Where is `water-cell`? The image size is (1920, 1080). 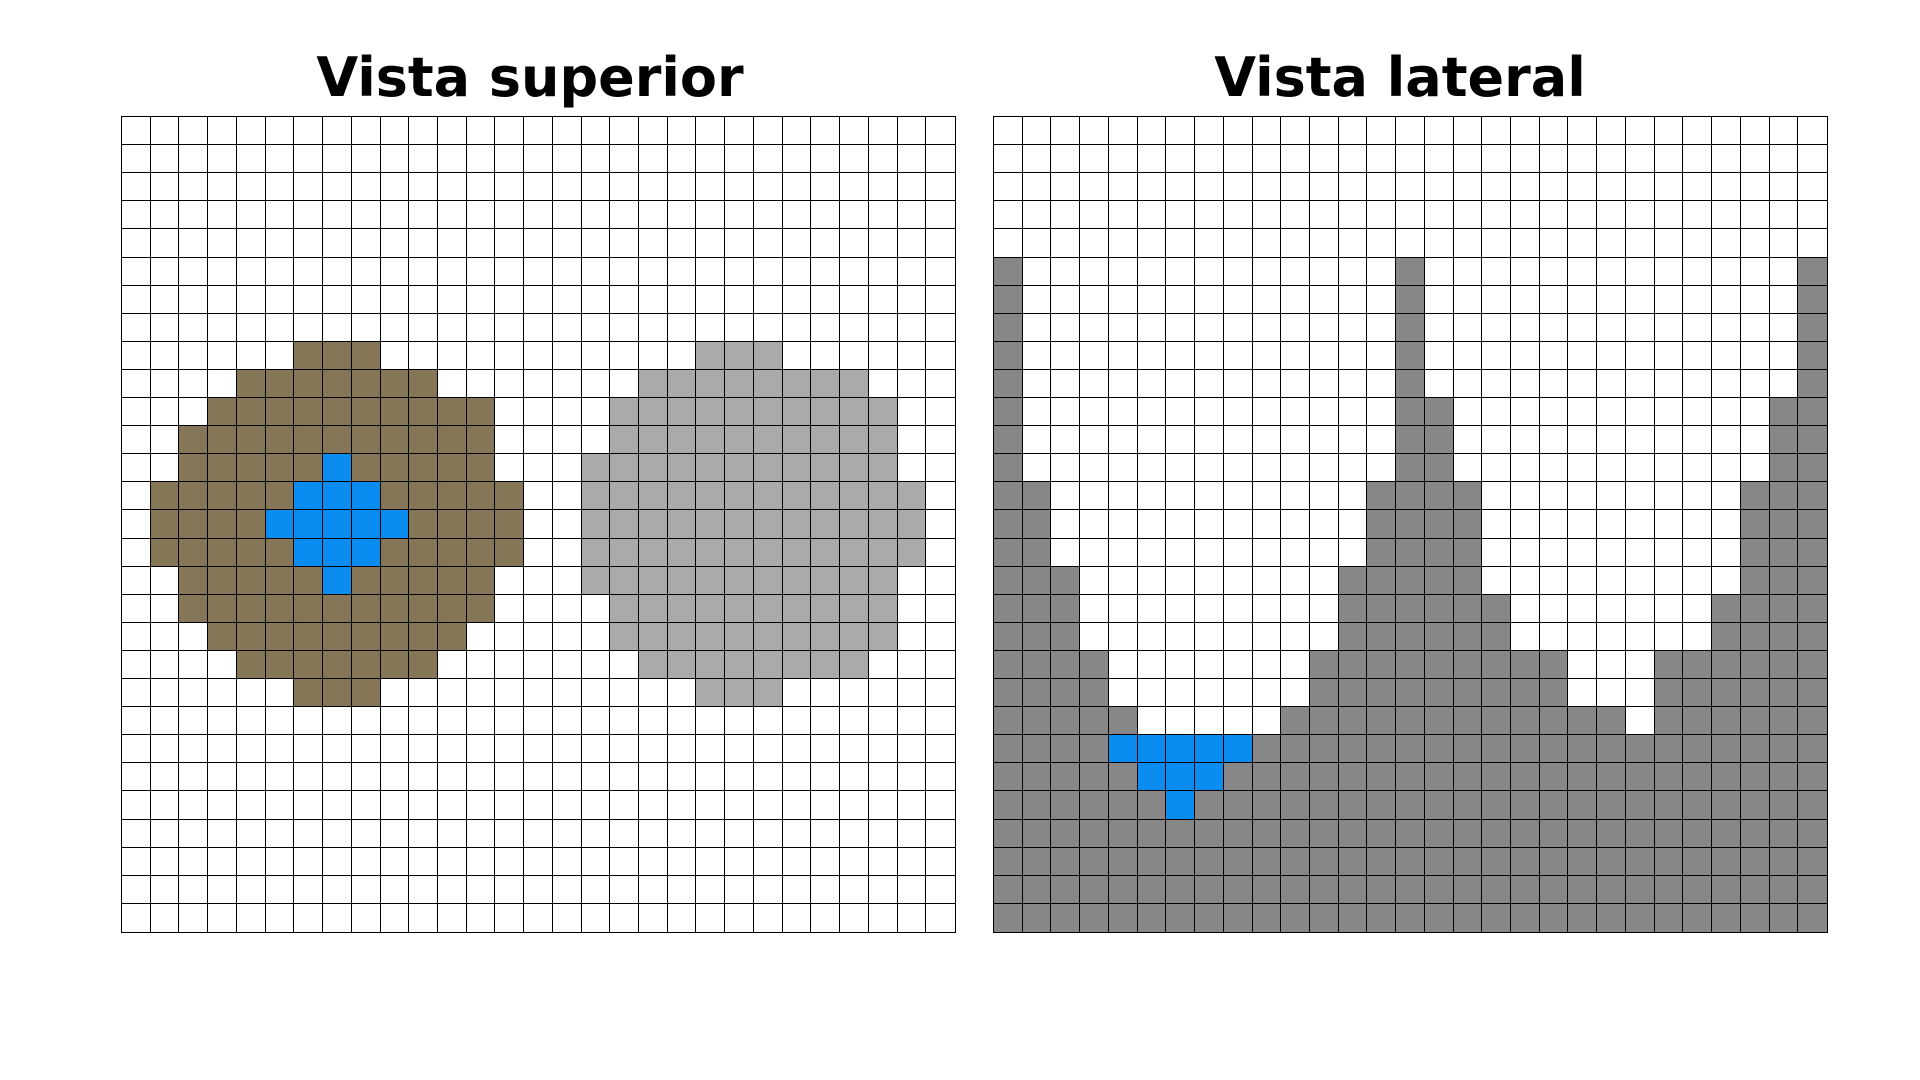 water-cell is located at coordinates (337, 524).